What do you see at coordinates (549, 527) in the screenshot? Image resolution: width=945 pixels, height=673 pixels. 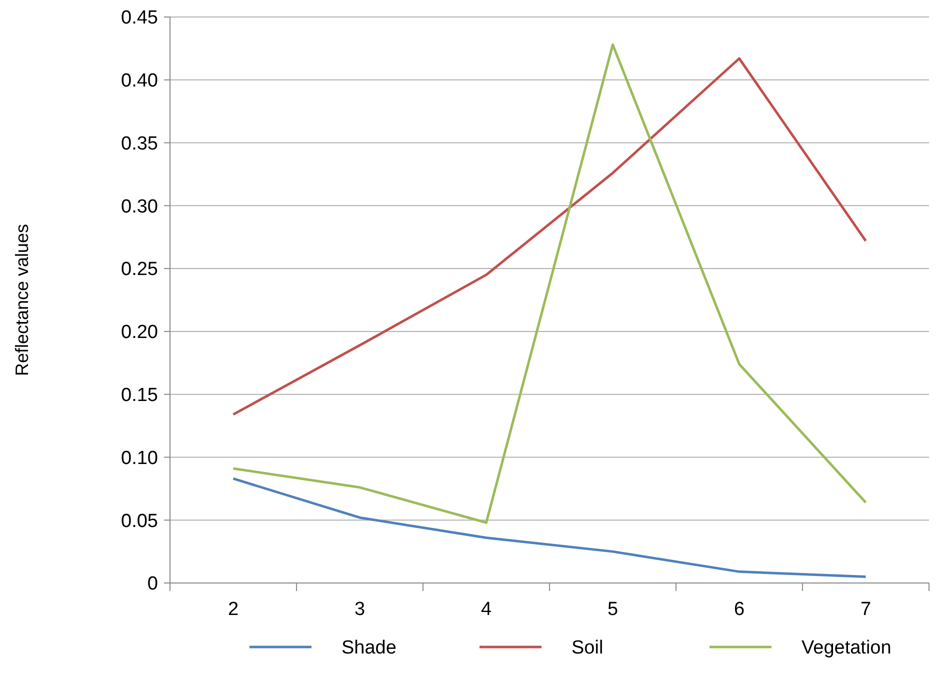 I see `line-series` at bounding box center [549, 527].